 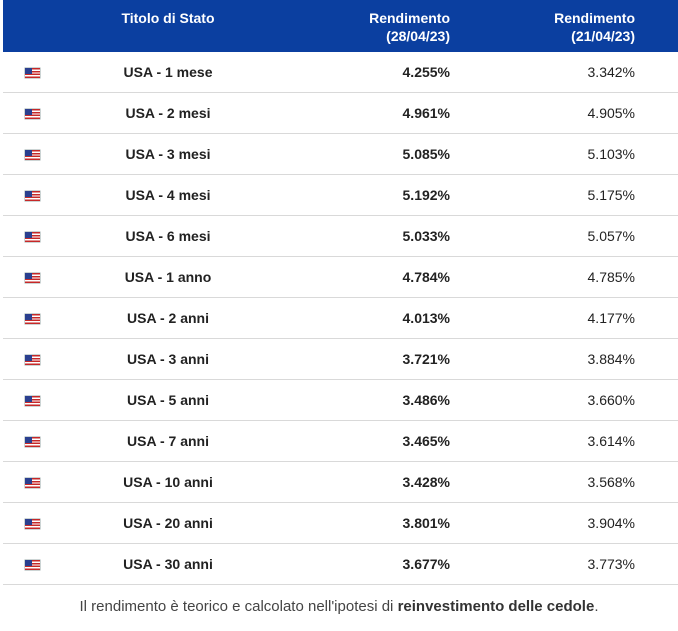 I want to click on bond-name: USA - 1 anno, so click(x=168, y=277).